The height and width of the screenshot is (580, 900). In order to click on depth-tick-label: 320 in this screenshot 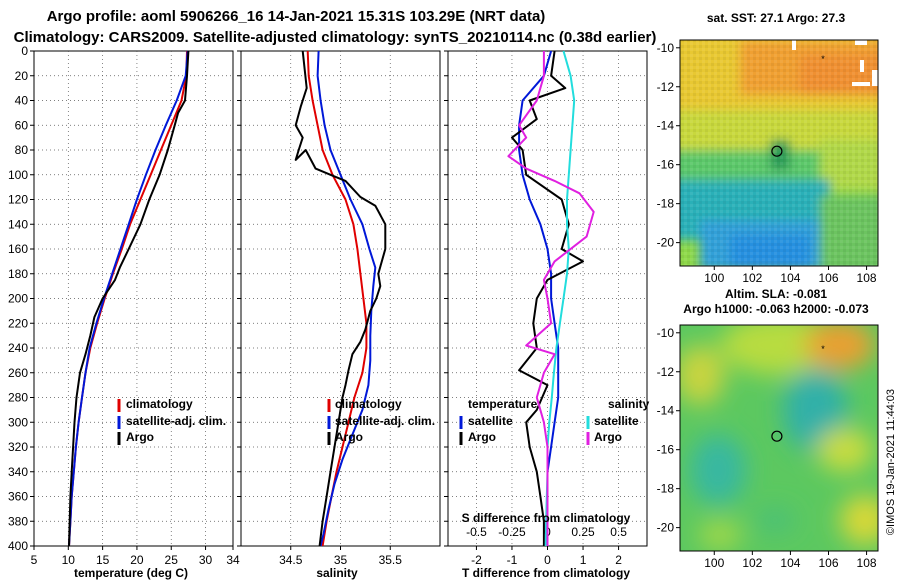, I will do `click(18, 447)`.